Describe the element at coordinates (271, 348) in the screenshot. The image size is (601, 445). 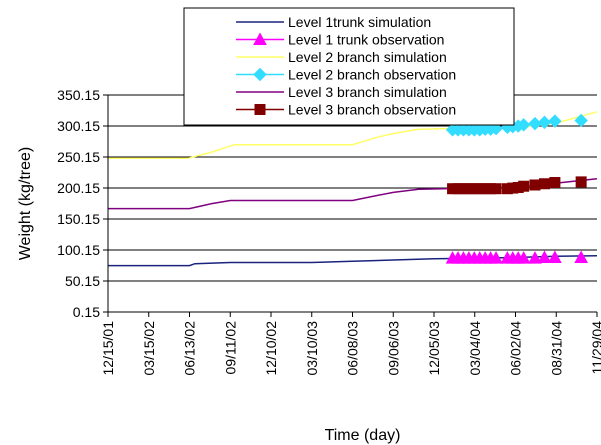
I see `x-tick-label: 12/10/02` at that location.